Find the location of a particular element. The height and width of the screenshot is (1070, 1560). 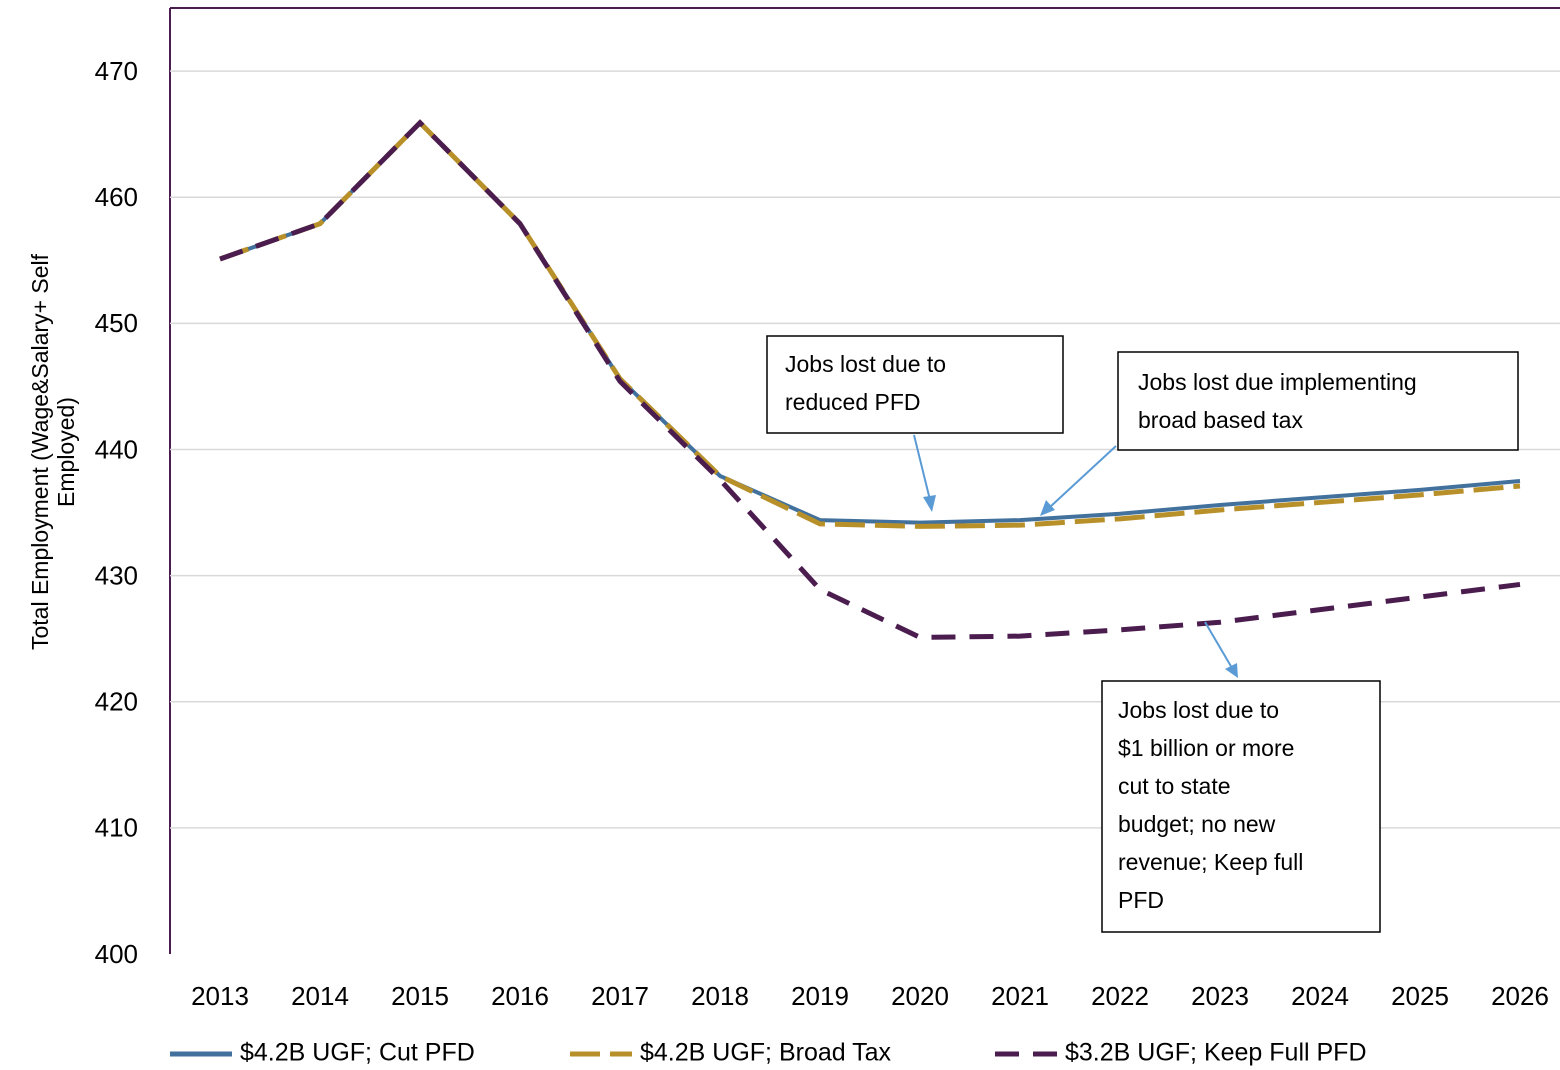

y-axis-title-line: Employed) is located at coordinates (66, 452).